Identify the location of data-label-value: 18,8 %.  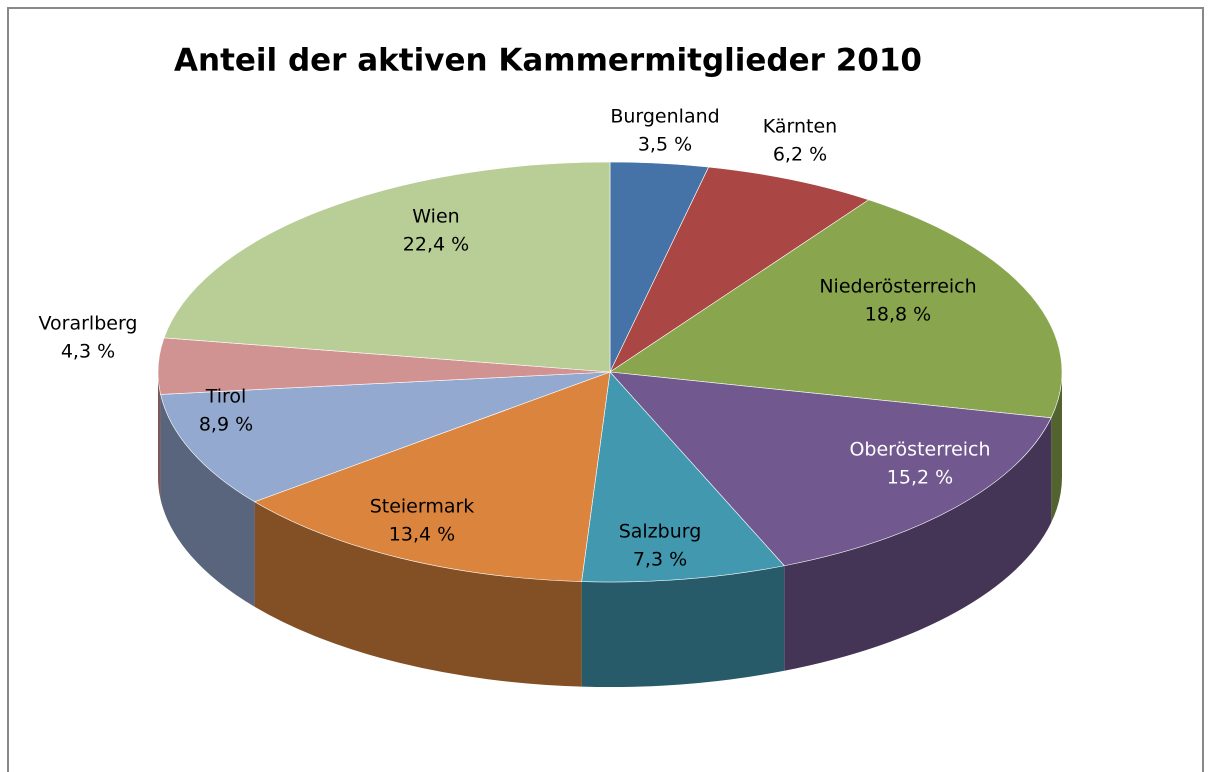
(898, 315).